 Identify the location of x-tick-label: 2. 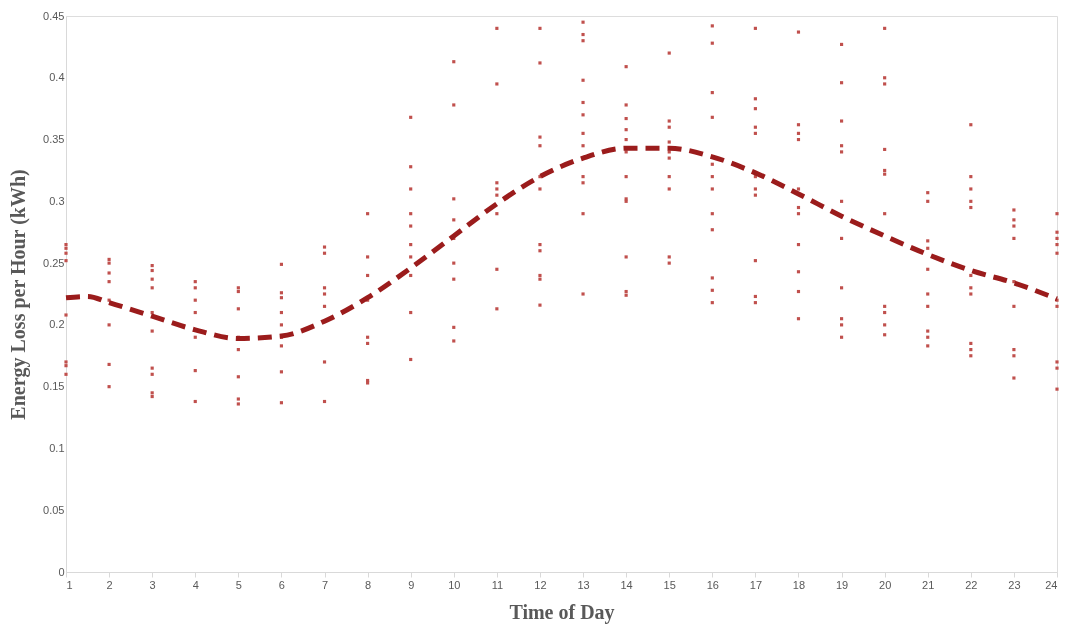
(109, 584).